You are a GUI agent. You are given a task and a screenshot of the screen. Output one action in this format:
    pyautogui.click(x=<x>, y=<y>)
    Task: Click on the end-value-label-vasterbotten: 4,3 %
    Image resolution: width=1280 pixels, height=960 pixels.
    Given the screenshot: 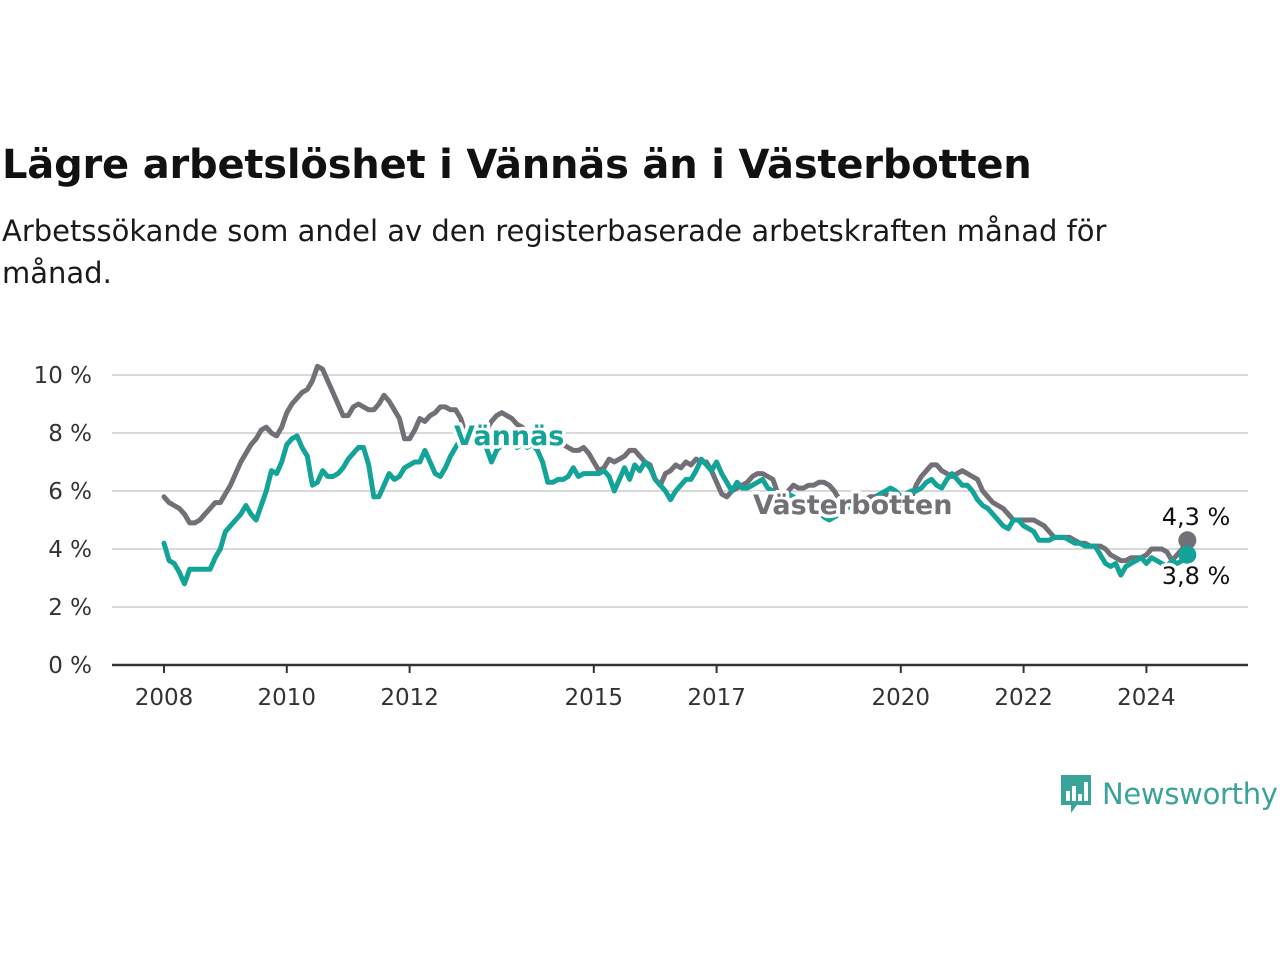 What is the action you would take?
    pyautogui.click(x=1196, y=517)
    